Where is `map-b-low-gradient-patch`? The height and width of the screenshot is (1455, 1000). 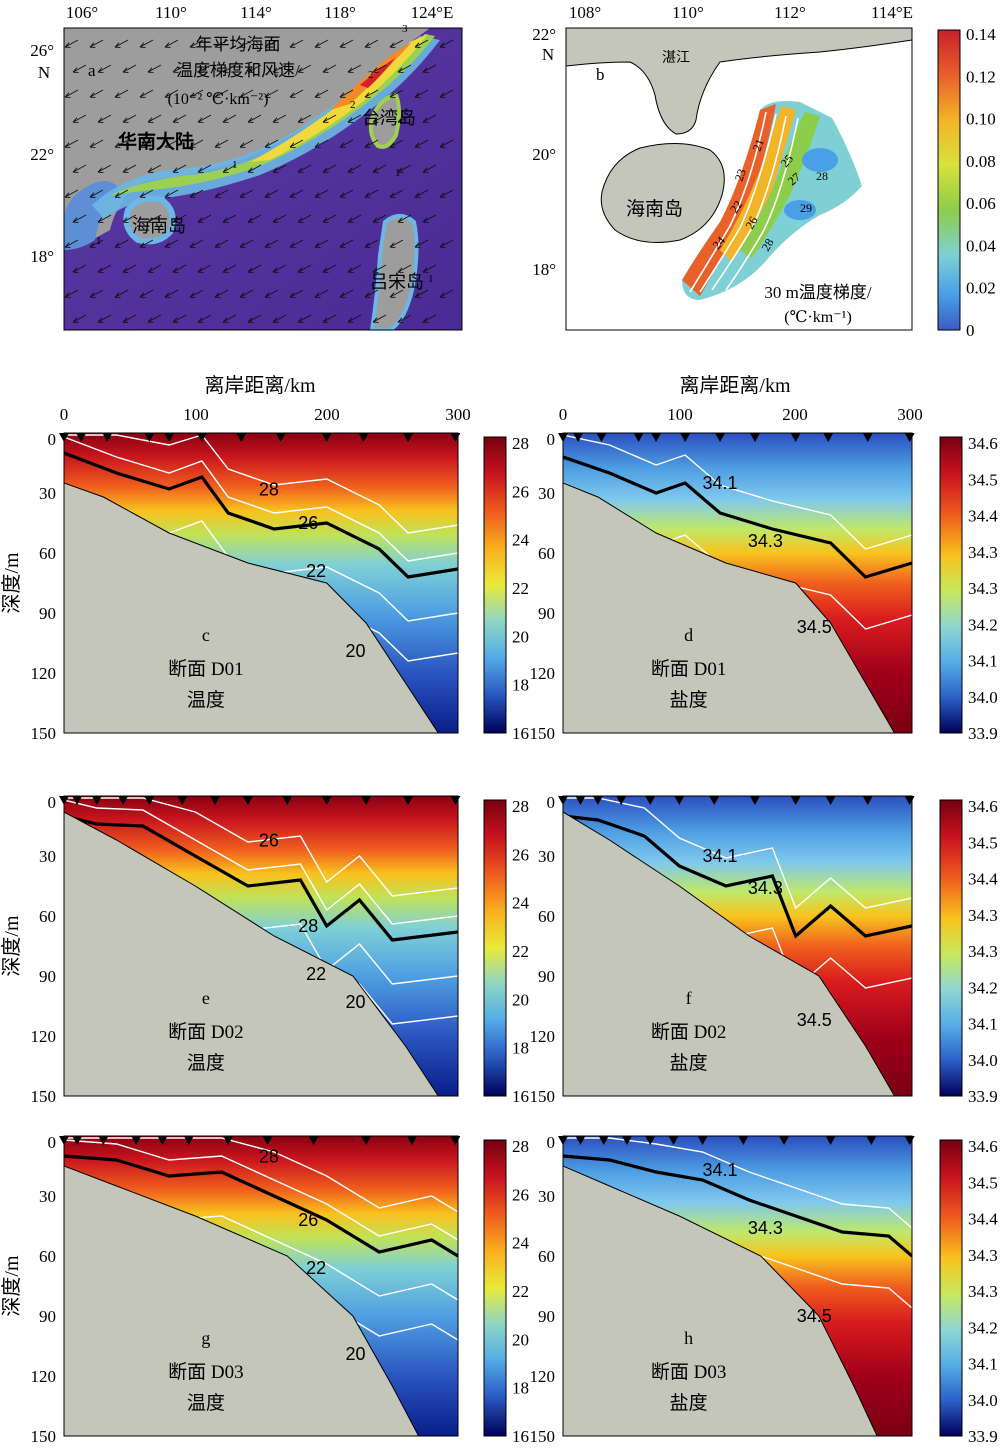 map-b-low-gradient-patch is located at coordinates (820, 160).